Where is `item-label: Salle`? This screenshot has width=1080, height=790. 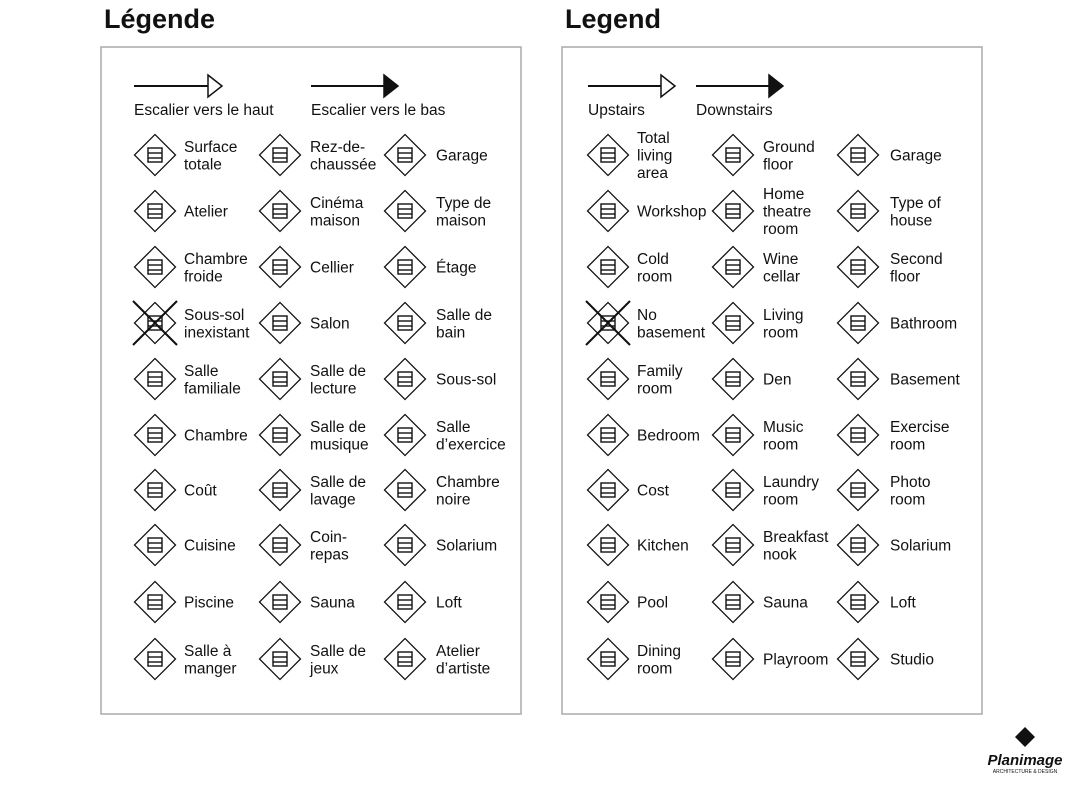
item-label: Salle is located at coordinates (201, 371).